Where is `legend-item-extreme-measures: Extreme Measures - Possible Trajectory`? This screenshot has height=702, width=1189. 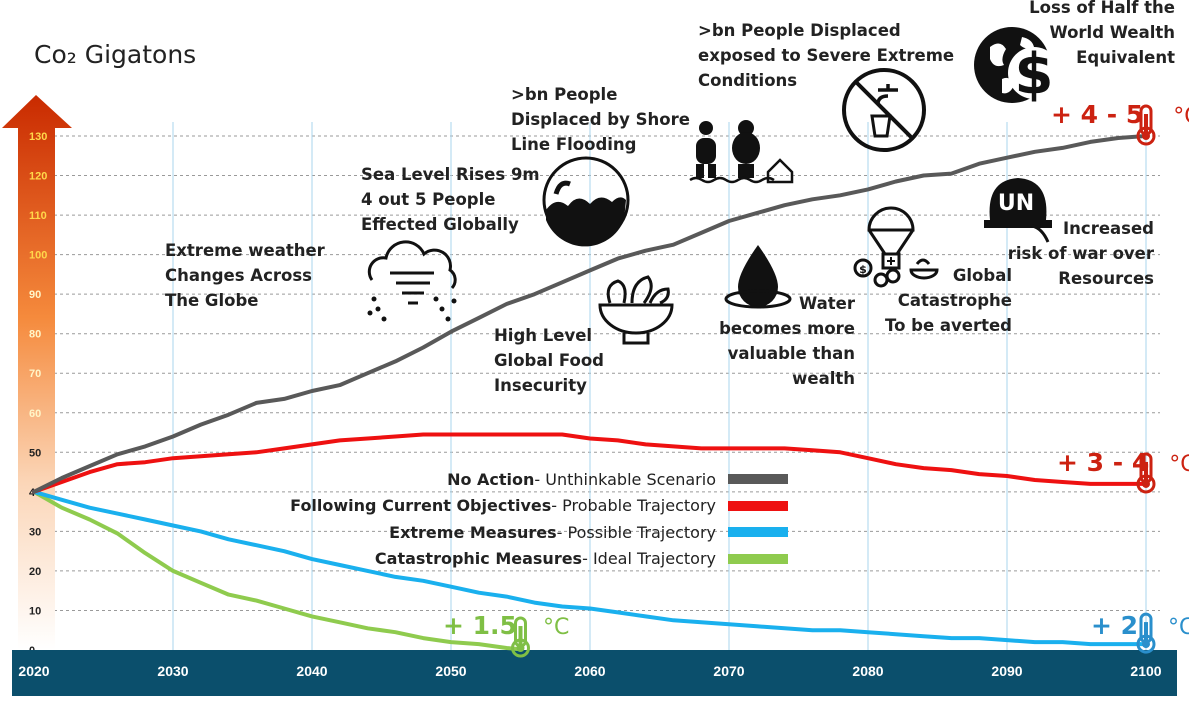 legend-item-extreme-measures: Extreme Measures - Possible Trajectory is located at coordinates (484, 532).